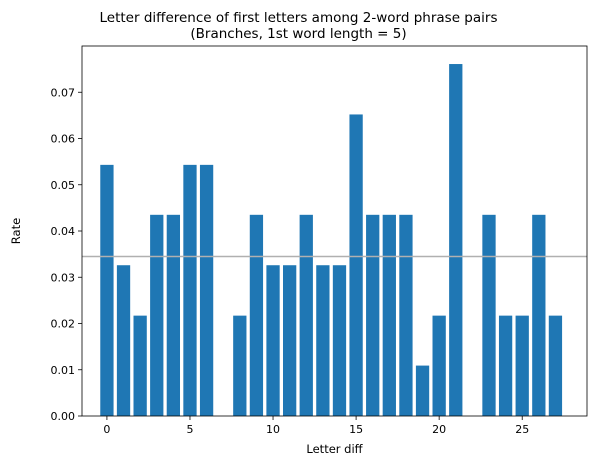 The height and width of the screenshot is (466, 597). I want to click on y-tick-label: 0.04, so click(63, 231).